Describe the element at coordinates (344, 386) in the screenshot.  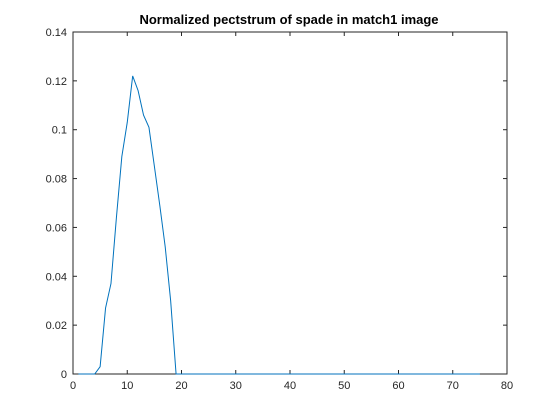
I see `x-tick-label: 50` at that location.